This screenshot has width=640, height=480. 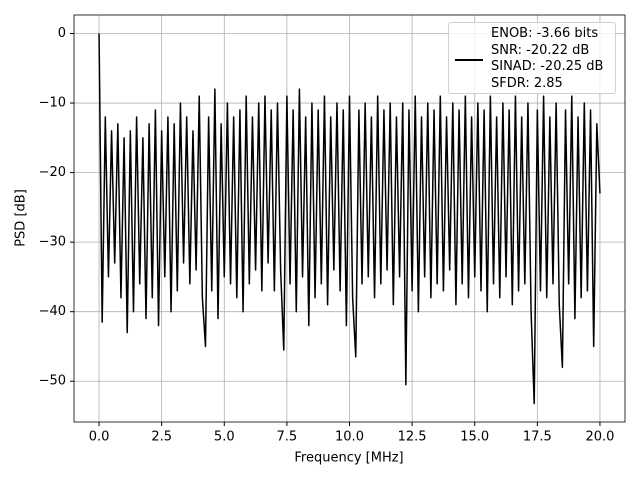 What do you see at coordinates (99, 437) in the screenshot?
I see `x-tick-label: 0.0` at bounding box center [99, 437].